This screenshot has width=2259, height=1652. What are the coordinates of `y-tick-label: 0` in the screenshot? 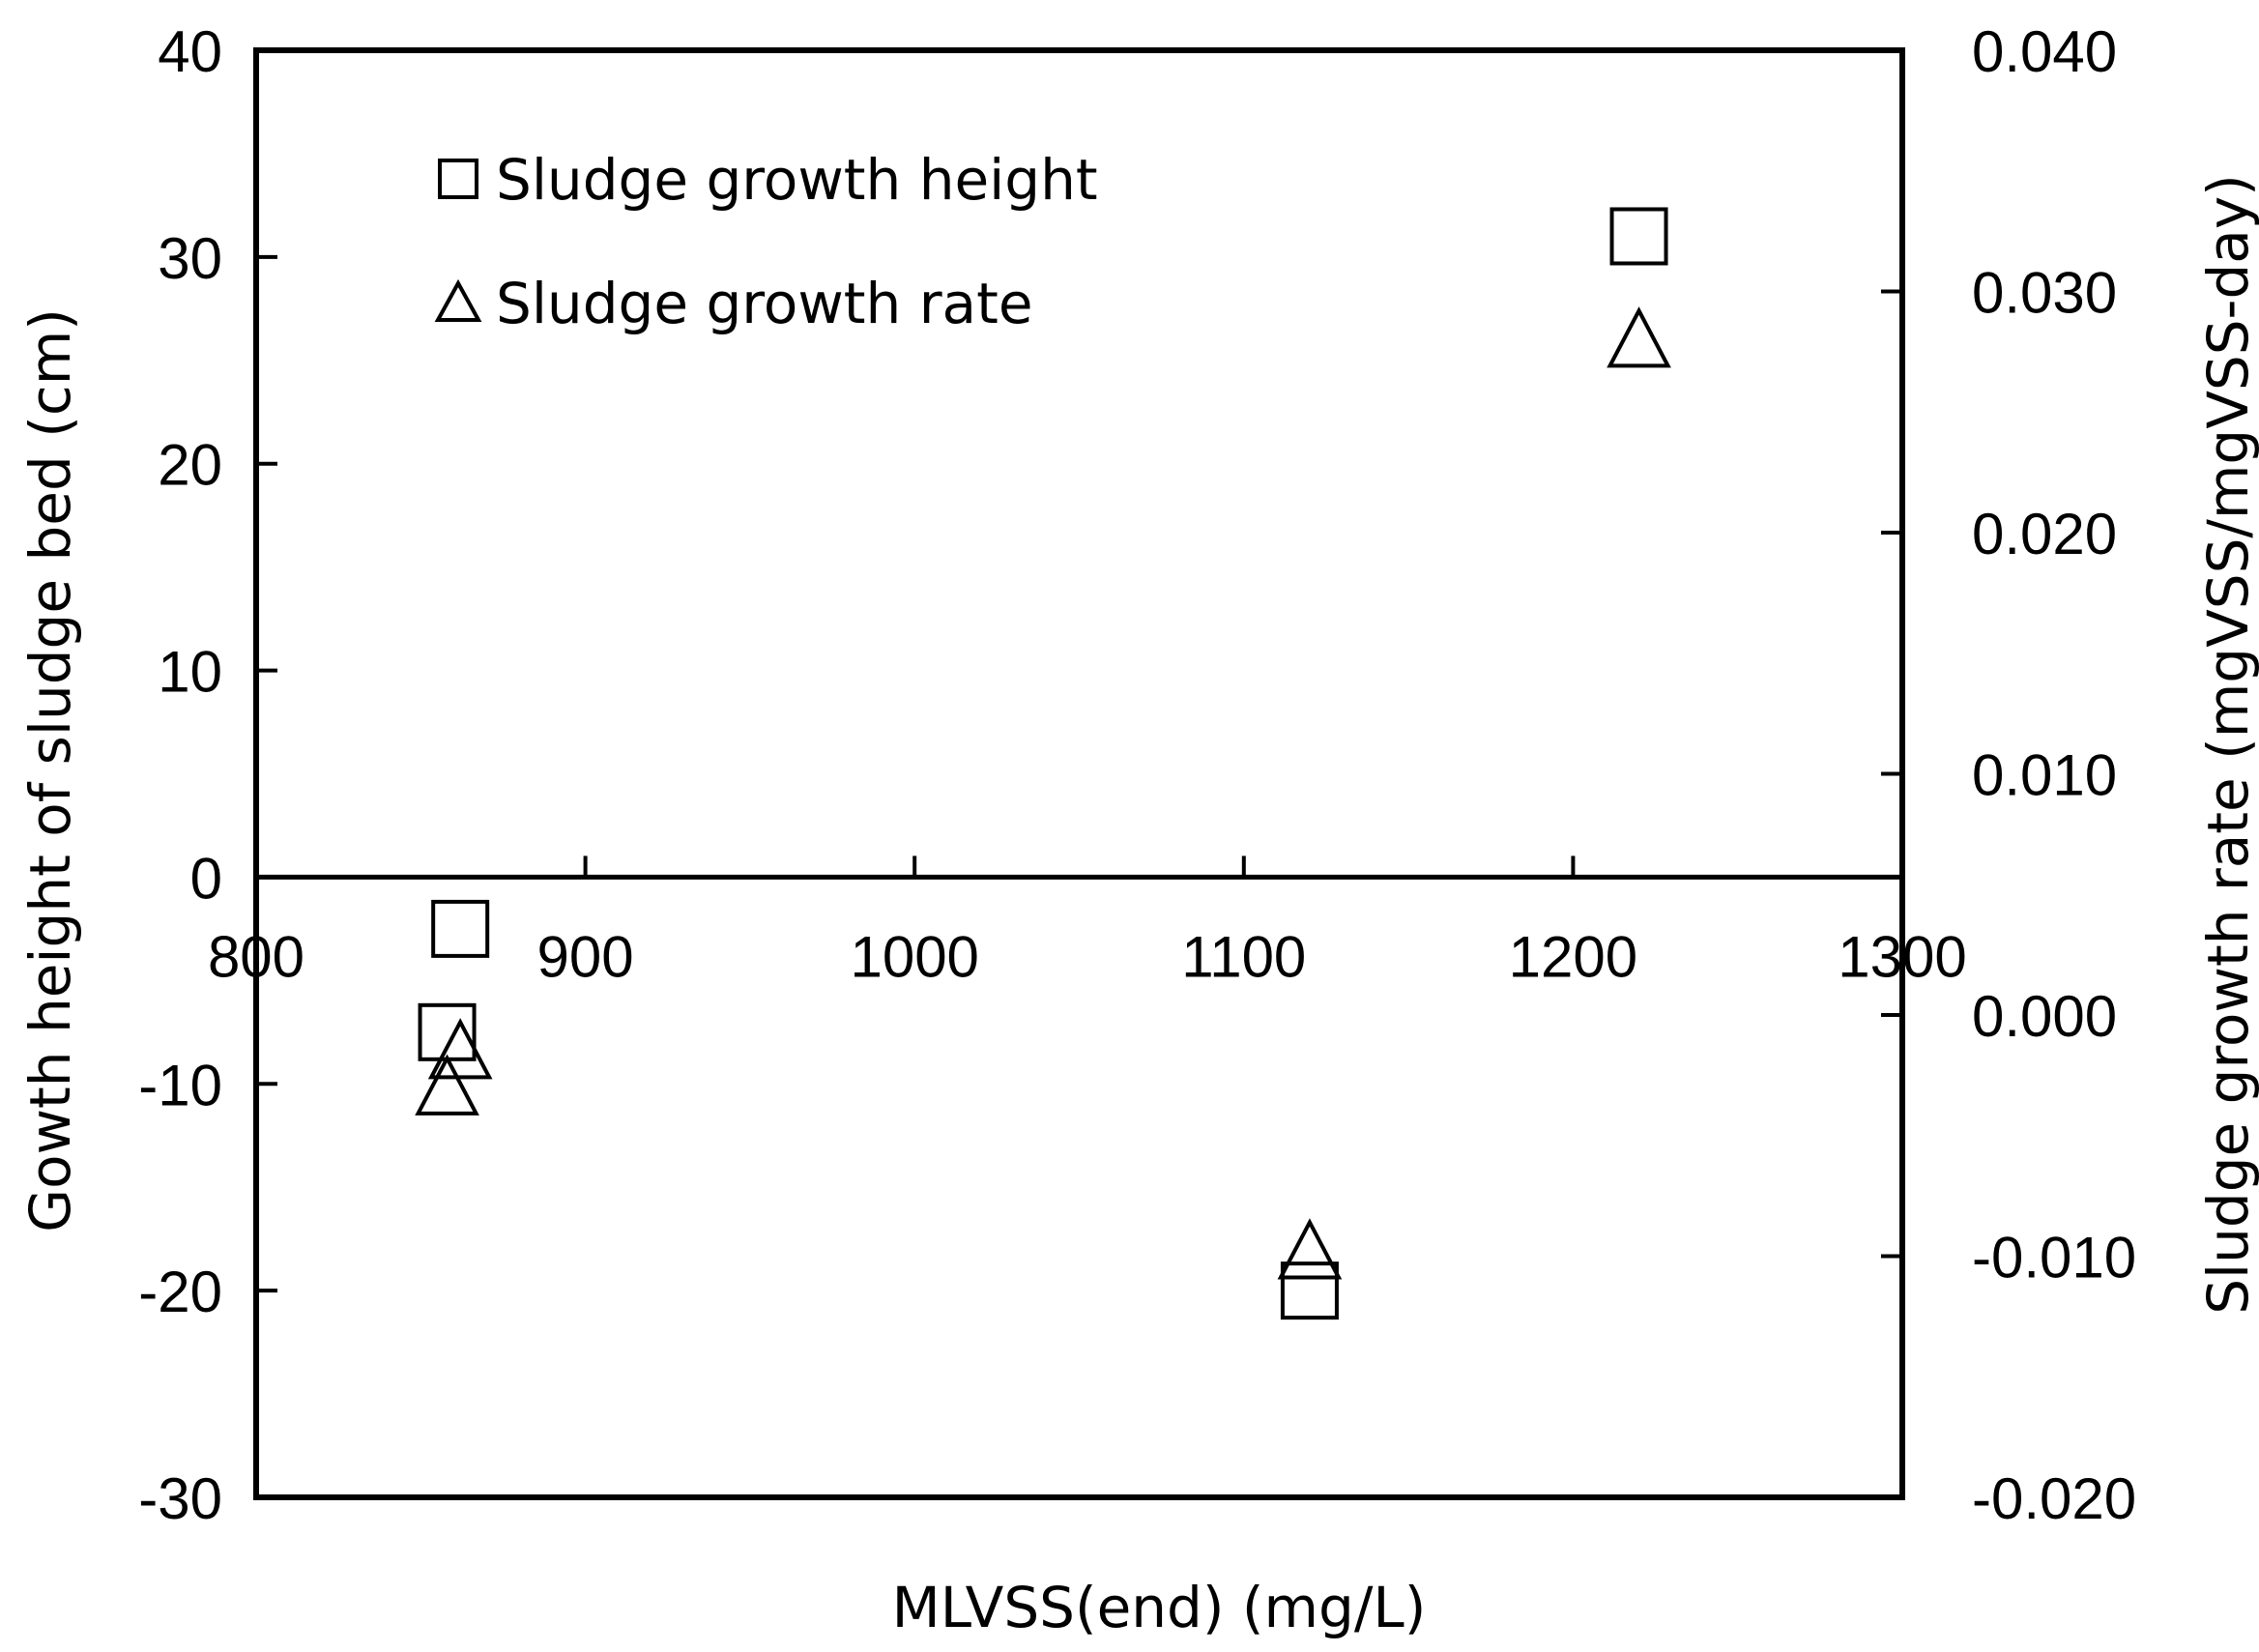 It's located at (206, 878).